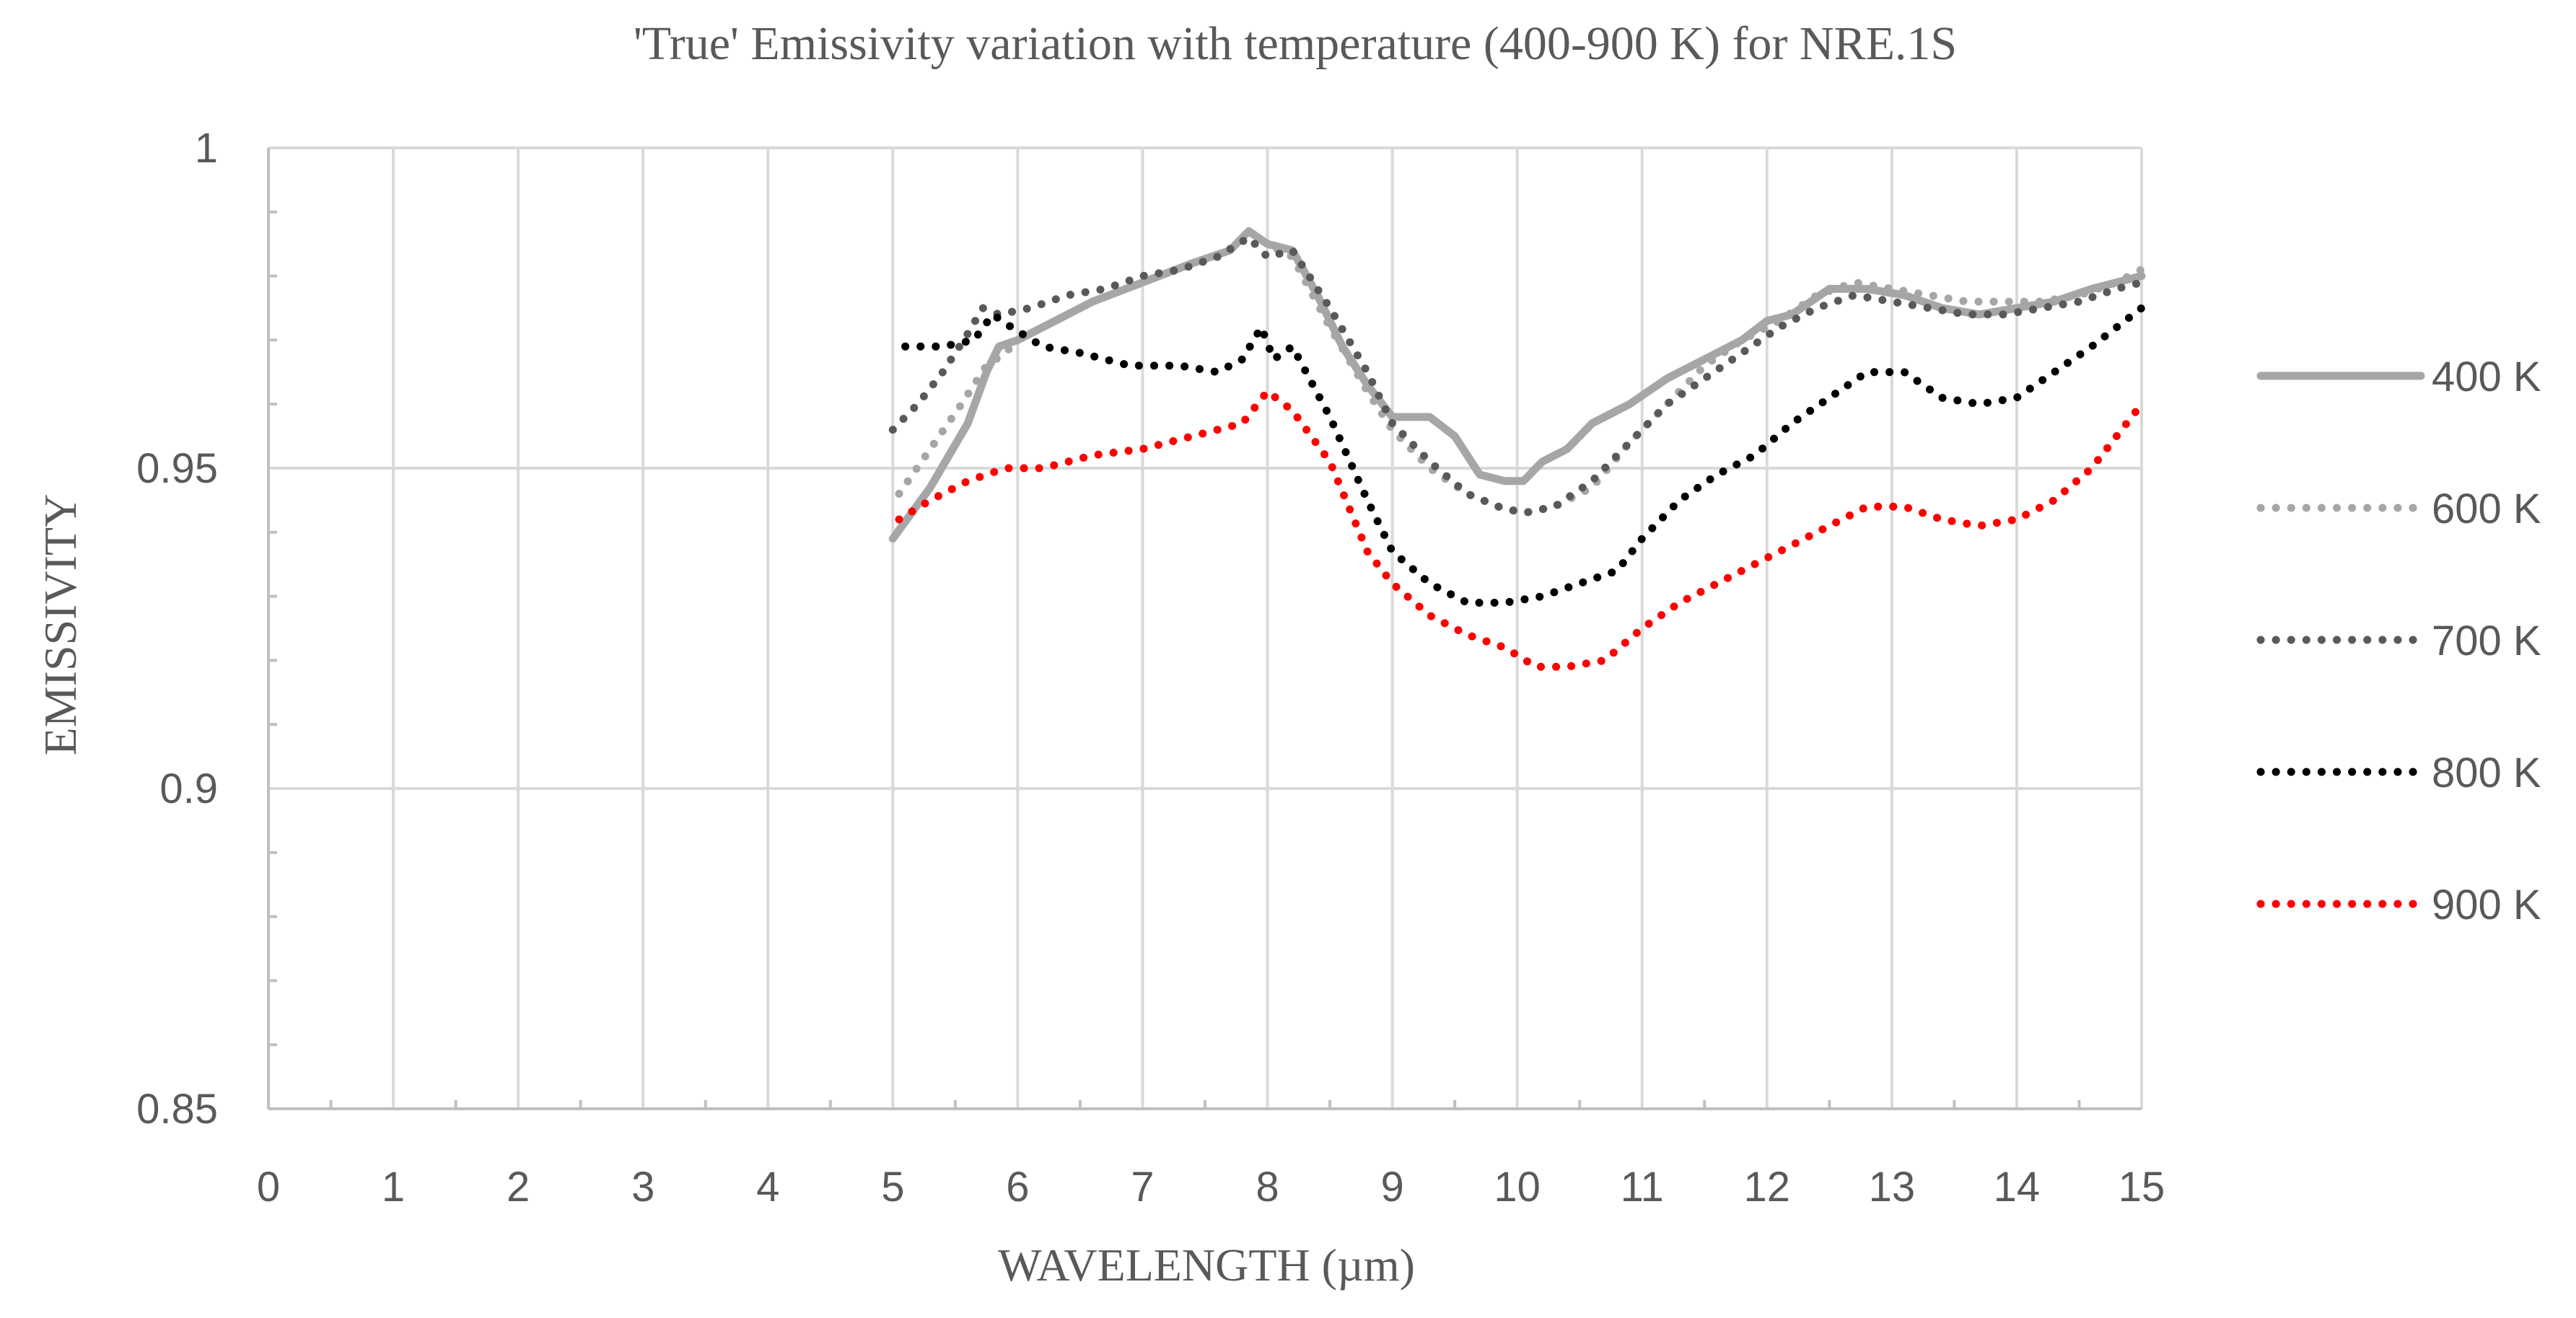 This screenshot has width=2576, height=1318. What do you see at coordinates (188, 788) in the screenshot?
I see `y-tick-label: 0.9` at bounding box center [188, 788].